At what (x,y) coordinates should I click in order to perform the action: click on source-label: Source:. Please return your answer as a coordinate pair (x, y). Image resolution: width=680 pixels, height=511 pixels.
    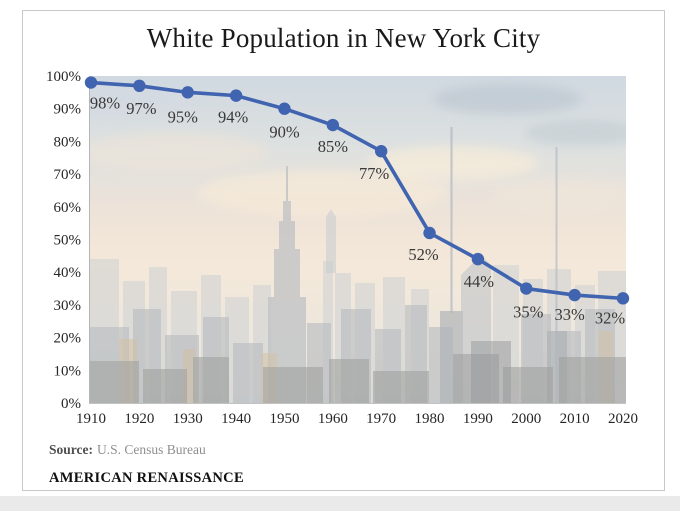
    Looking at the image, I should click on (71, 449).